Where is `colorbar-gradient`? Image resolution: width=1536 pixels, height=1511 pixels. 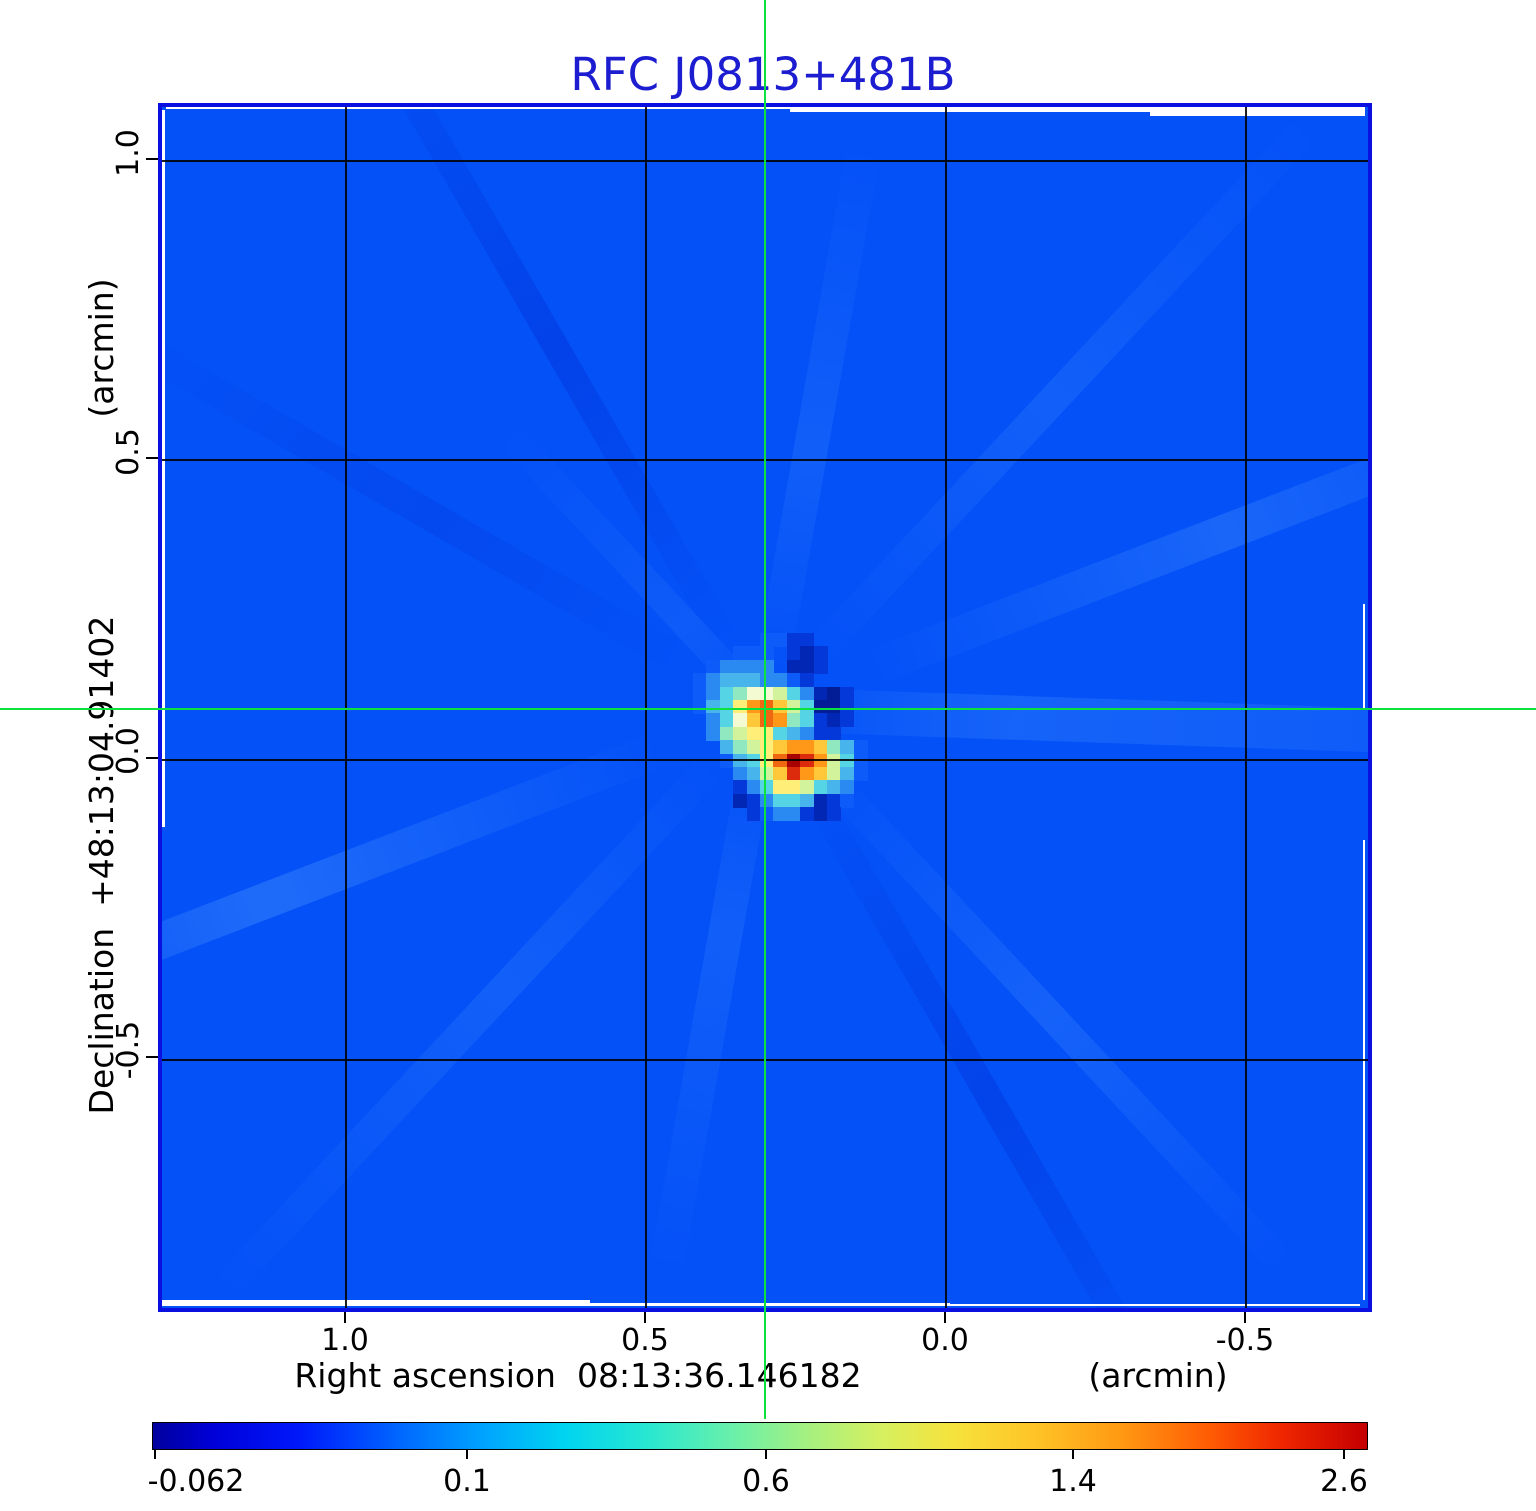
colorbar-gradient is located at coordinates (760, 1436).